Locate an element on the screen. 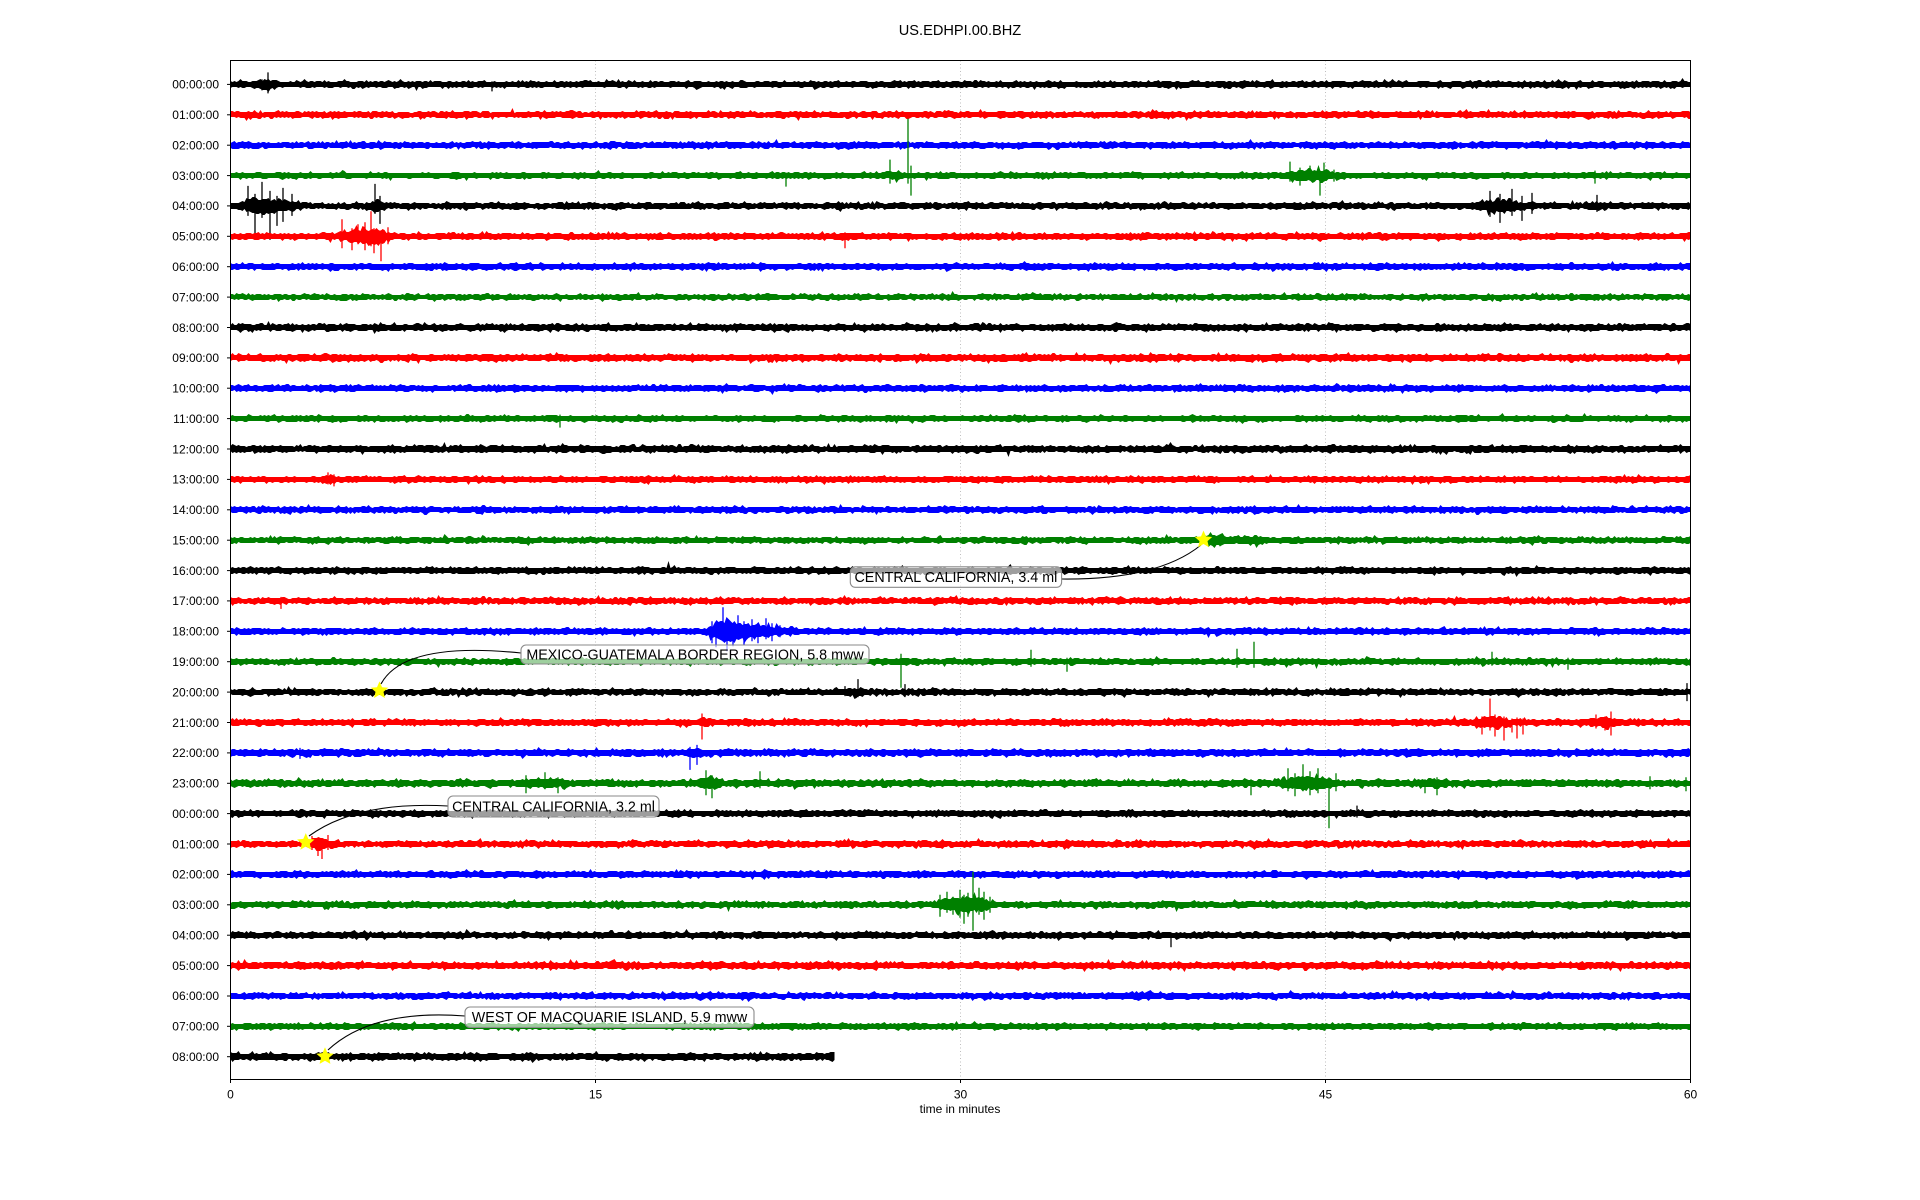 The width and height of the screenshot is (1920, 1200). svg-text: 10:00:00 is located at coordinates (195, 389).